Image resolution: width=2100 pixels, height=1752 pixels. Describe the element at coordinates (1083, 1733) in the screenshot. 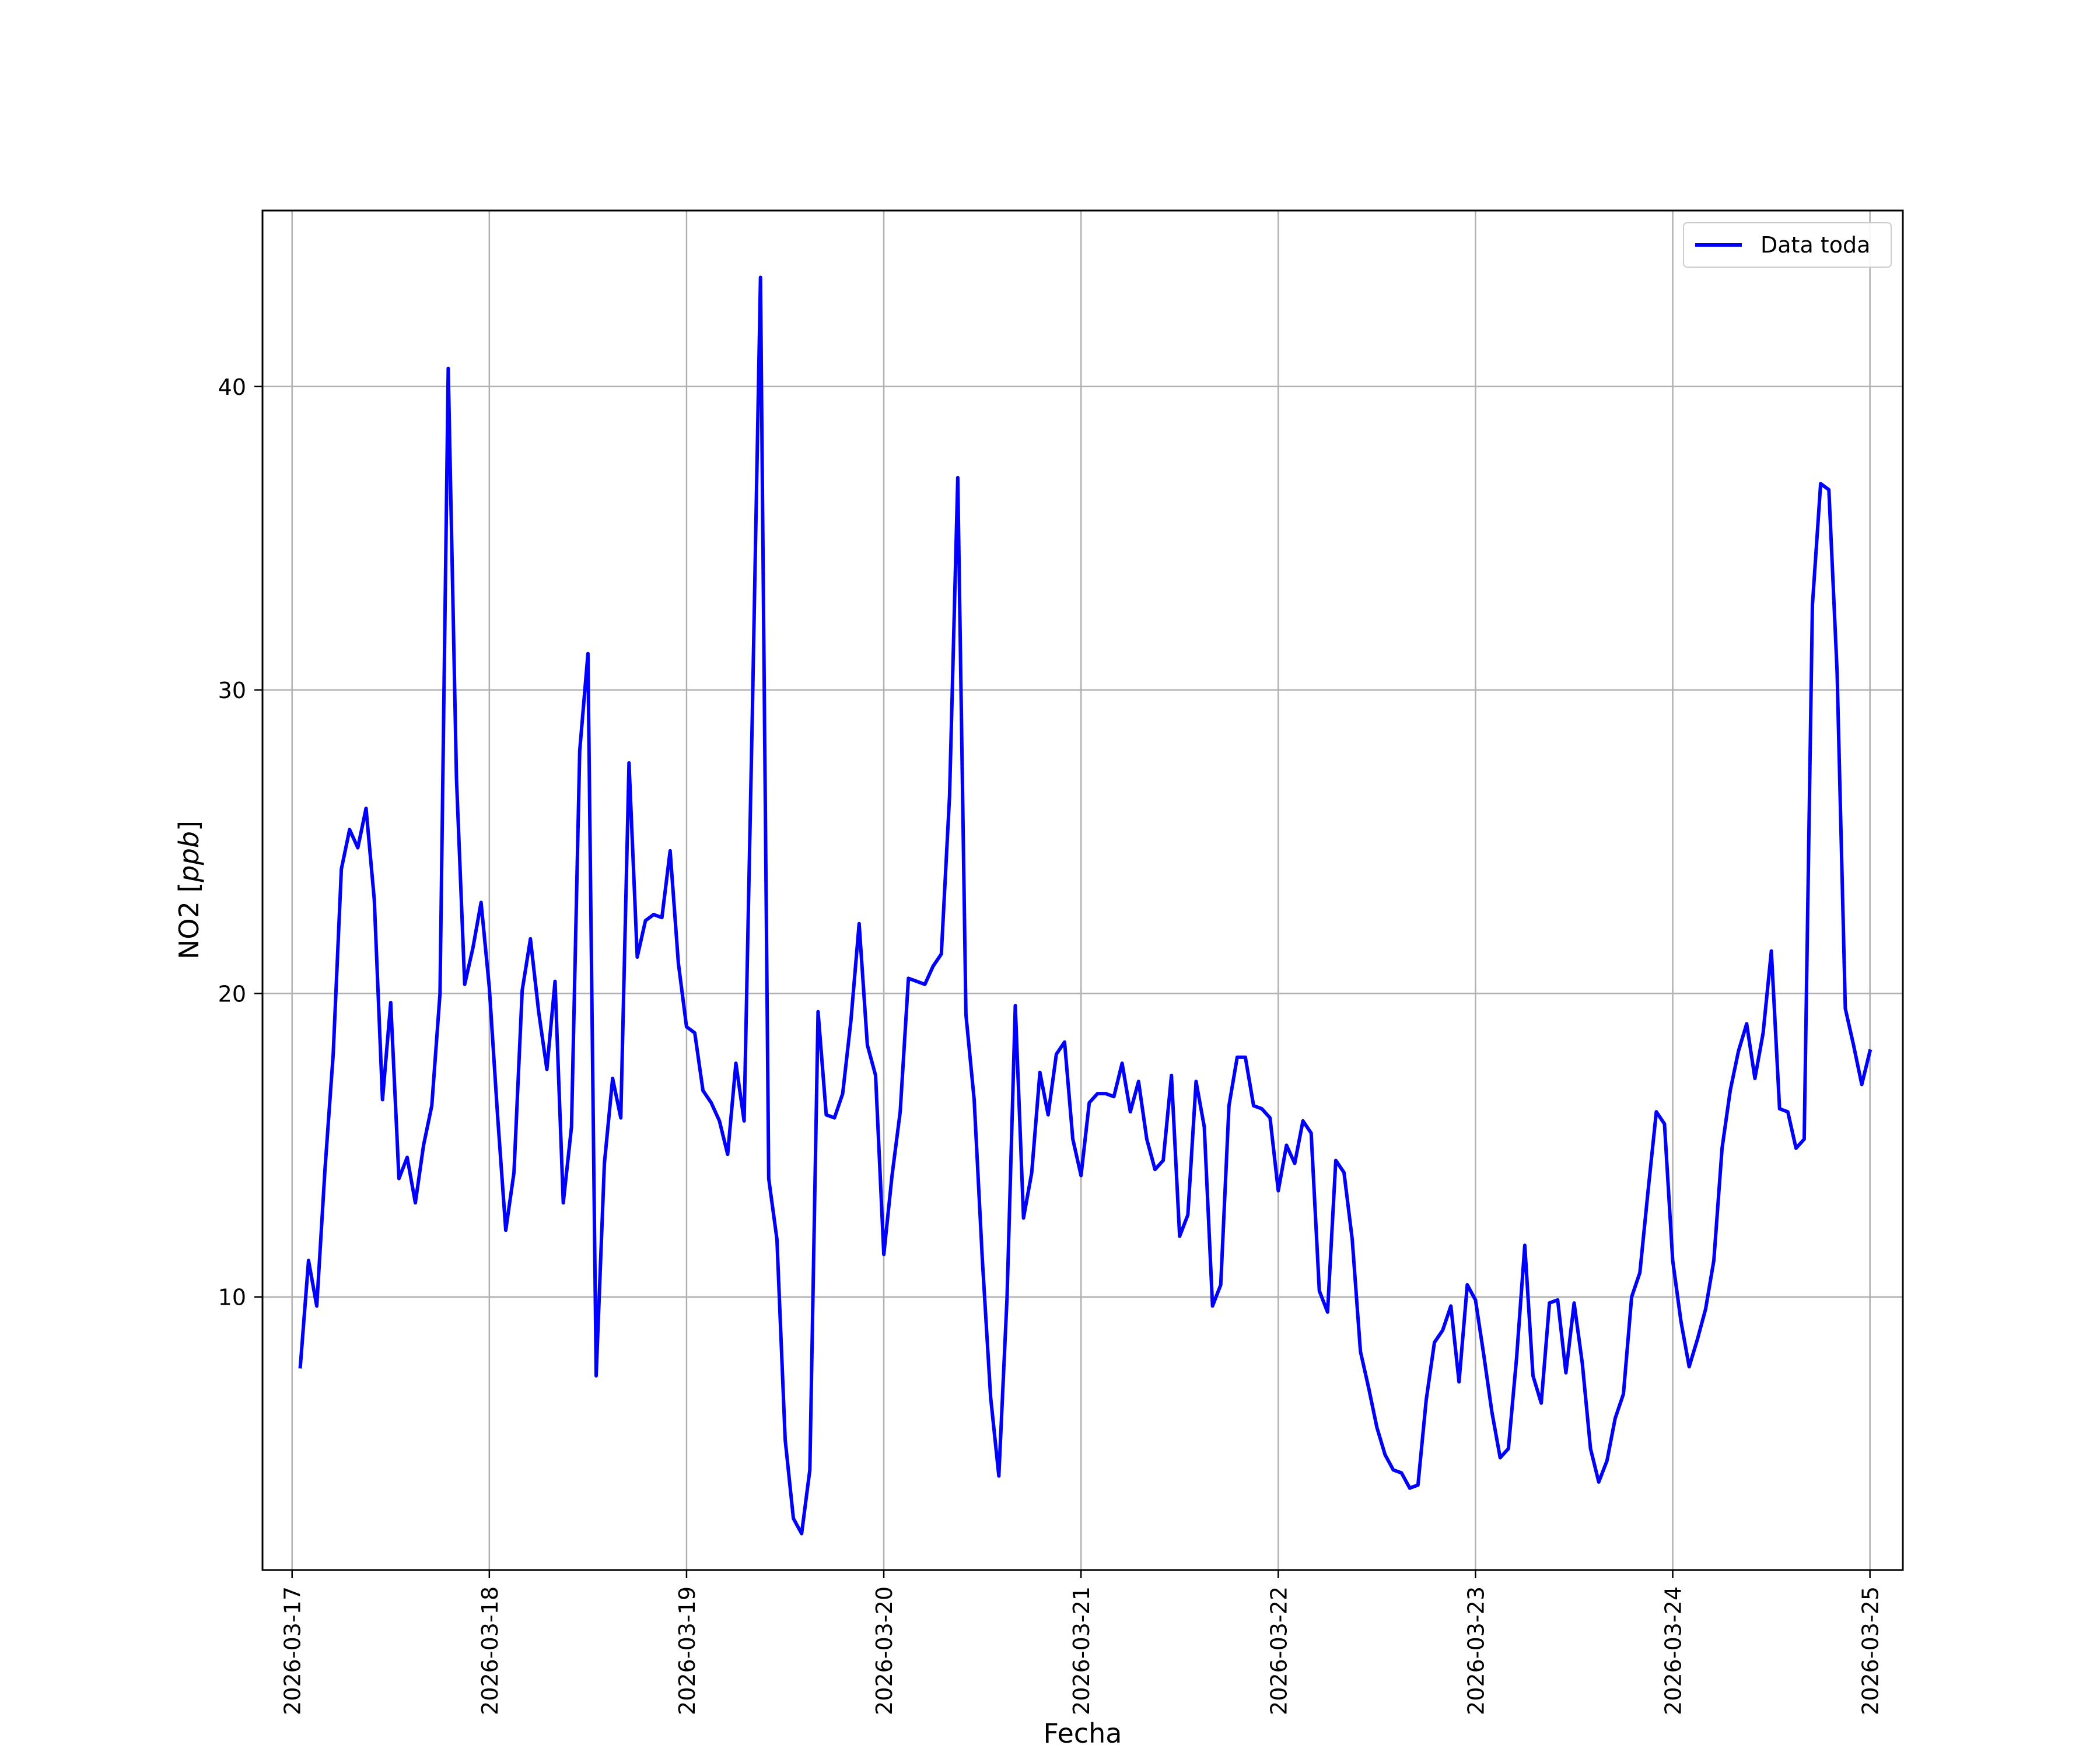

I see `x-axis-title: Fecha` at that location.